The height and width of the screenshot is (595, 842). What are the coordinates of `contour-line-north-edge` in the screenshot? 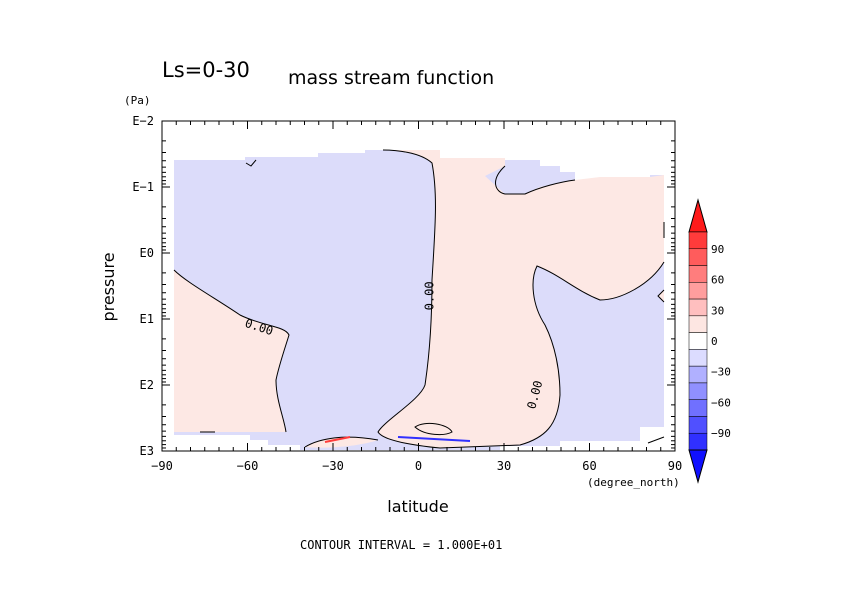 It's located at (661, 296).